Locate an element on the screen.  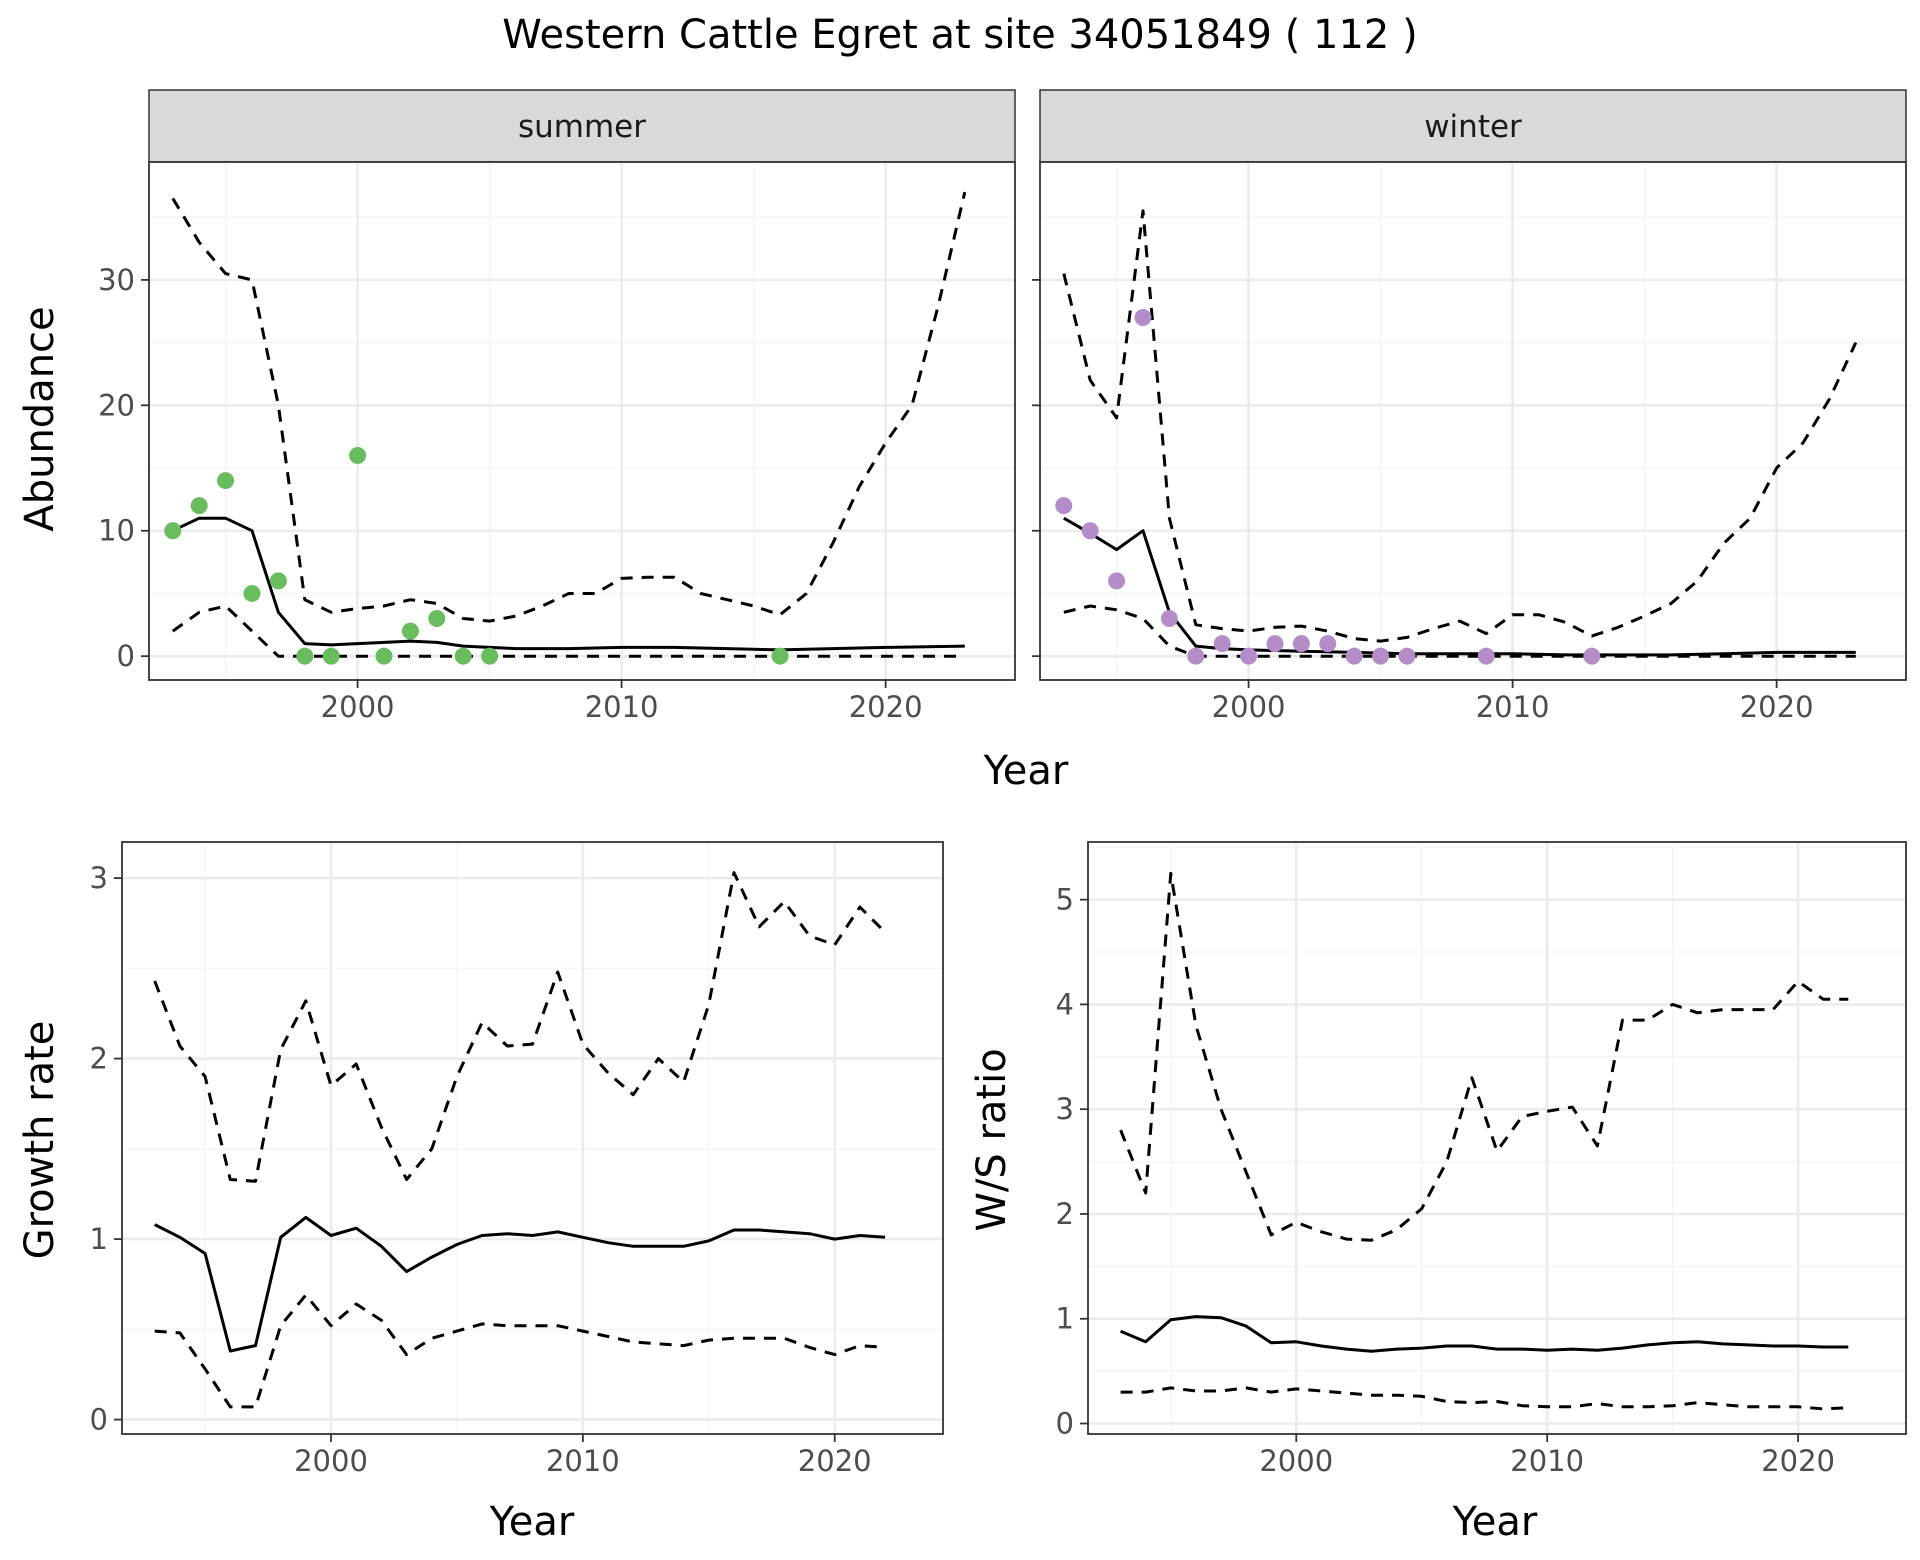
y-tick-label: 20 is located at coordinates (116, 405).